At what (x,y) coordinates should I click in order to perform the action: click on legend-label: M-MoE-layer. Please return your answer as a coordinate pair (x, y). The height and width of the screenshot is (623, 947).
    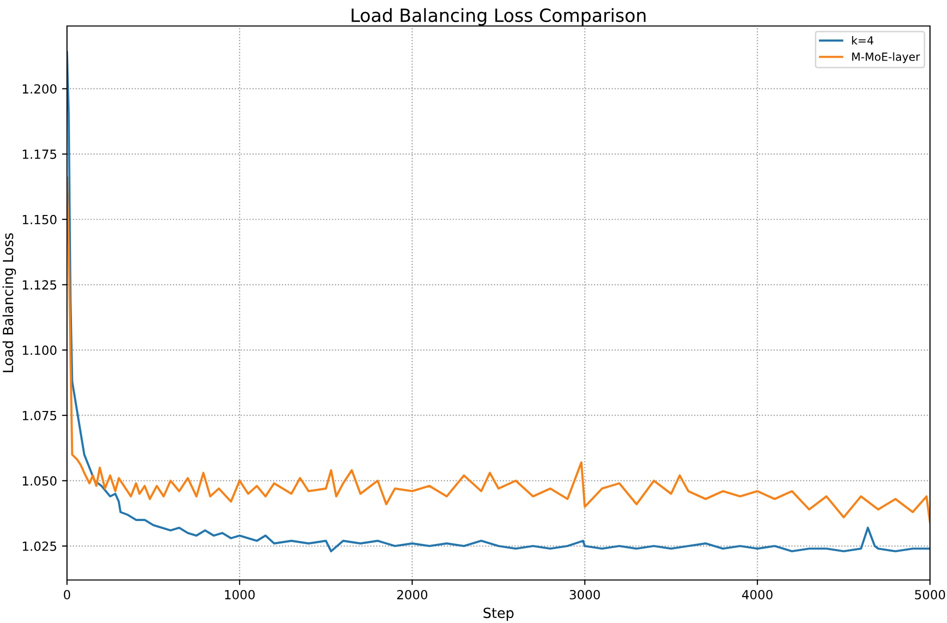
    Looking at the image, I should click on (886, 58).